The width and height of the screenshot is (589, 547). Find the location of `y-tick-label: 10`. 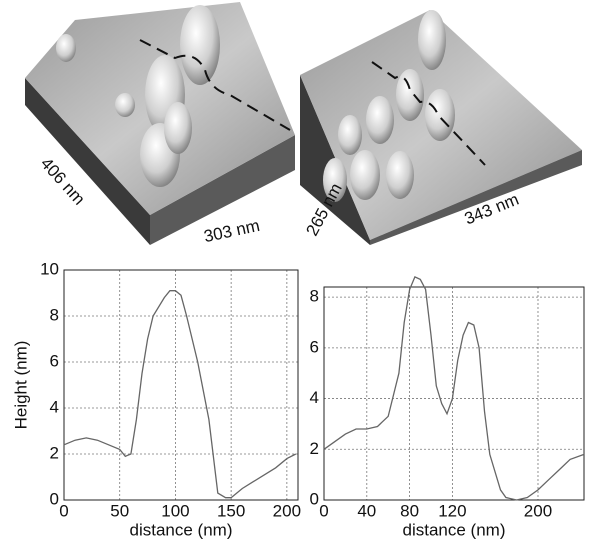

y-tick-label: 10 is located at coordinates (49, 268).